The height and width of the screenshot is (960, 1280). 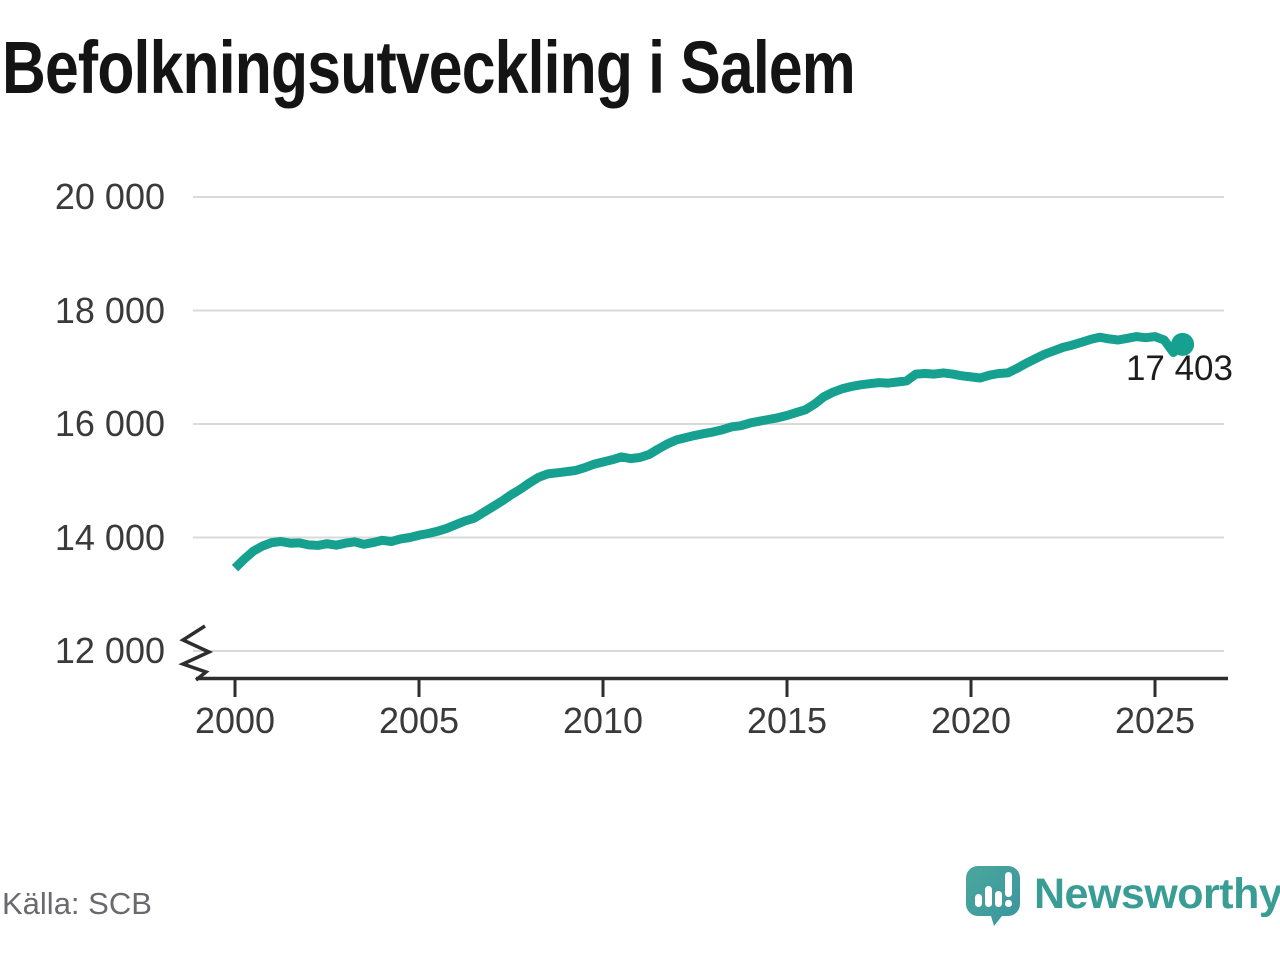 What do you see at coordinates (235, 720) in the screenshot?
I see `x-tick-label: 2000` at bounding box center [235, 720].